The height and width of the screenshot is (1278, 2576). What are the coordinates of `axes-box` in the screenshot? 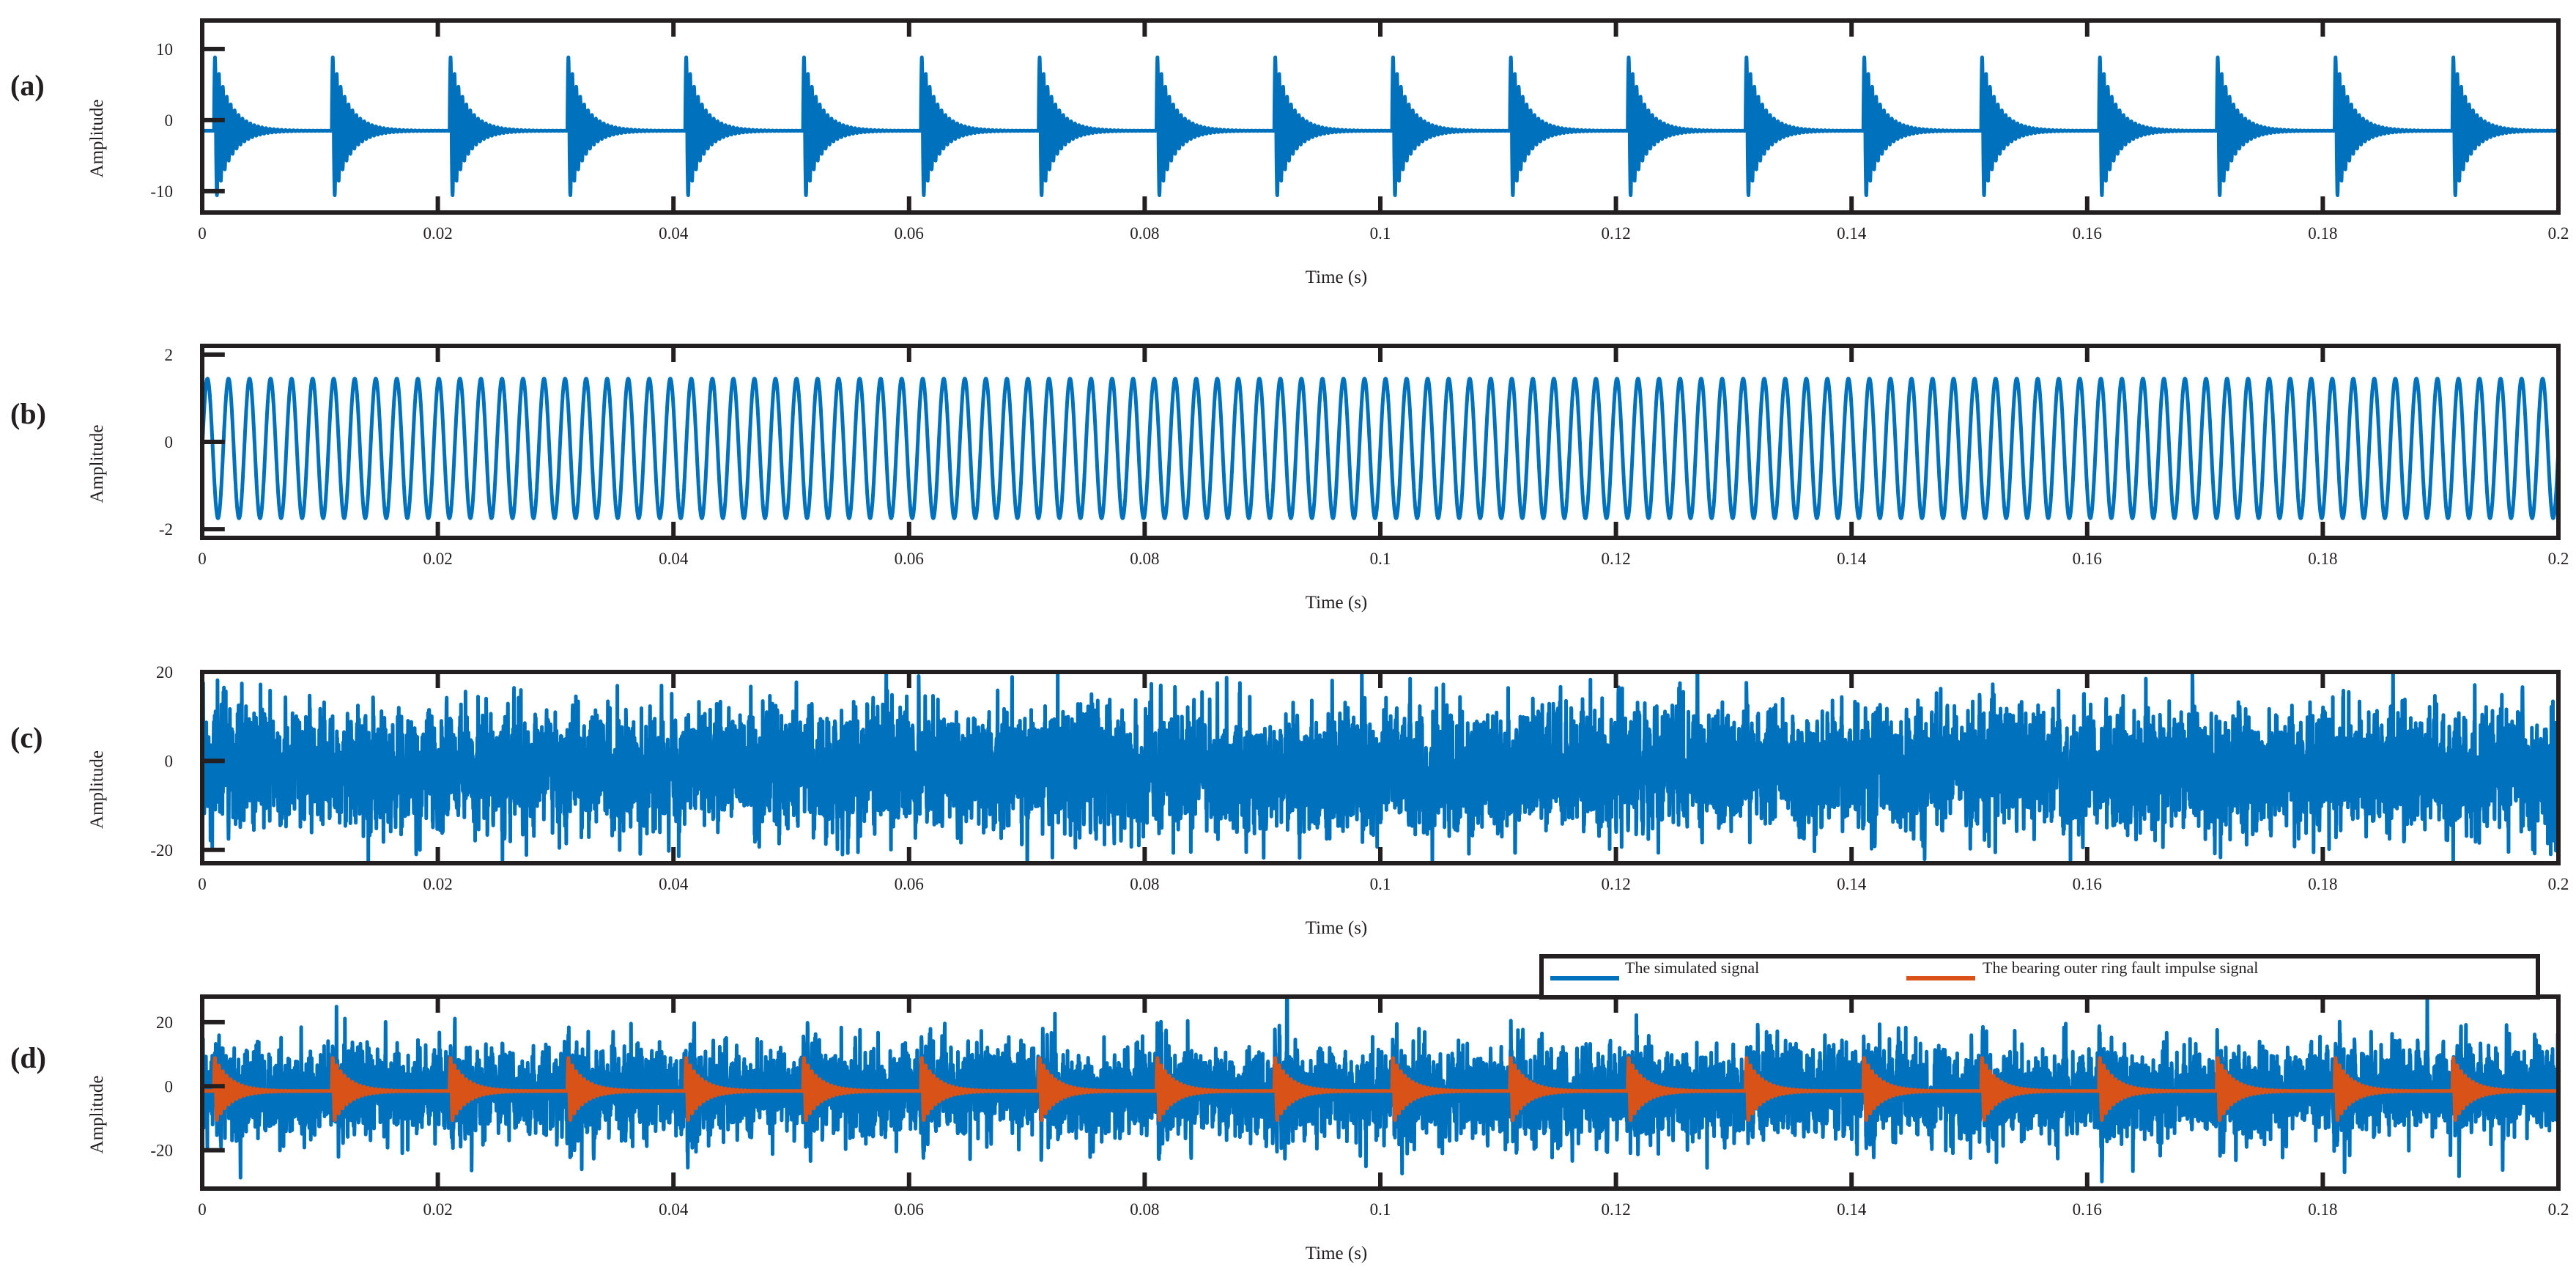 It's located at (1380, 116).